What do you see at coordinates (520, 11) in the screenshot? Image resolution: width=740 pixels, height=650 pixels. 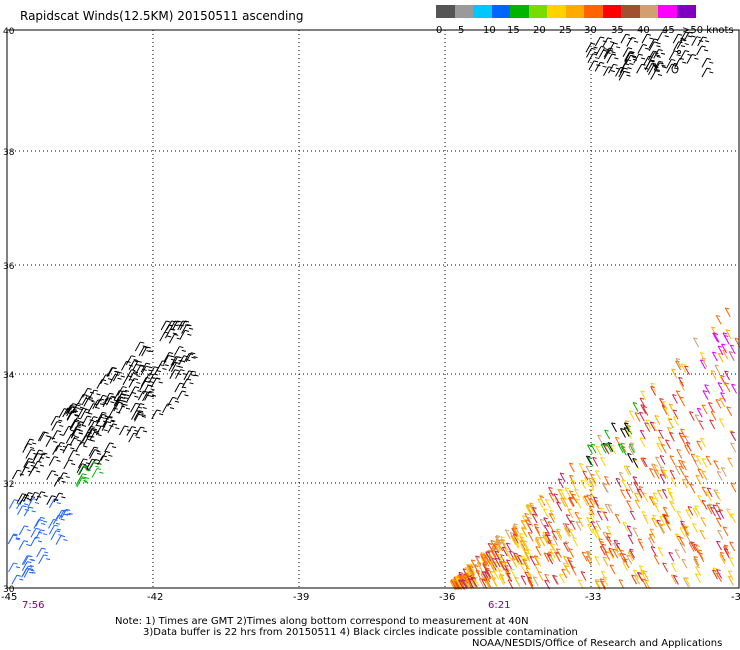 I see `colorbar-swatch` at bounding box center [520, 11].